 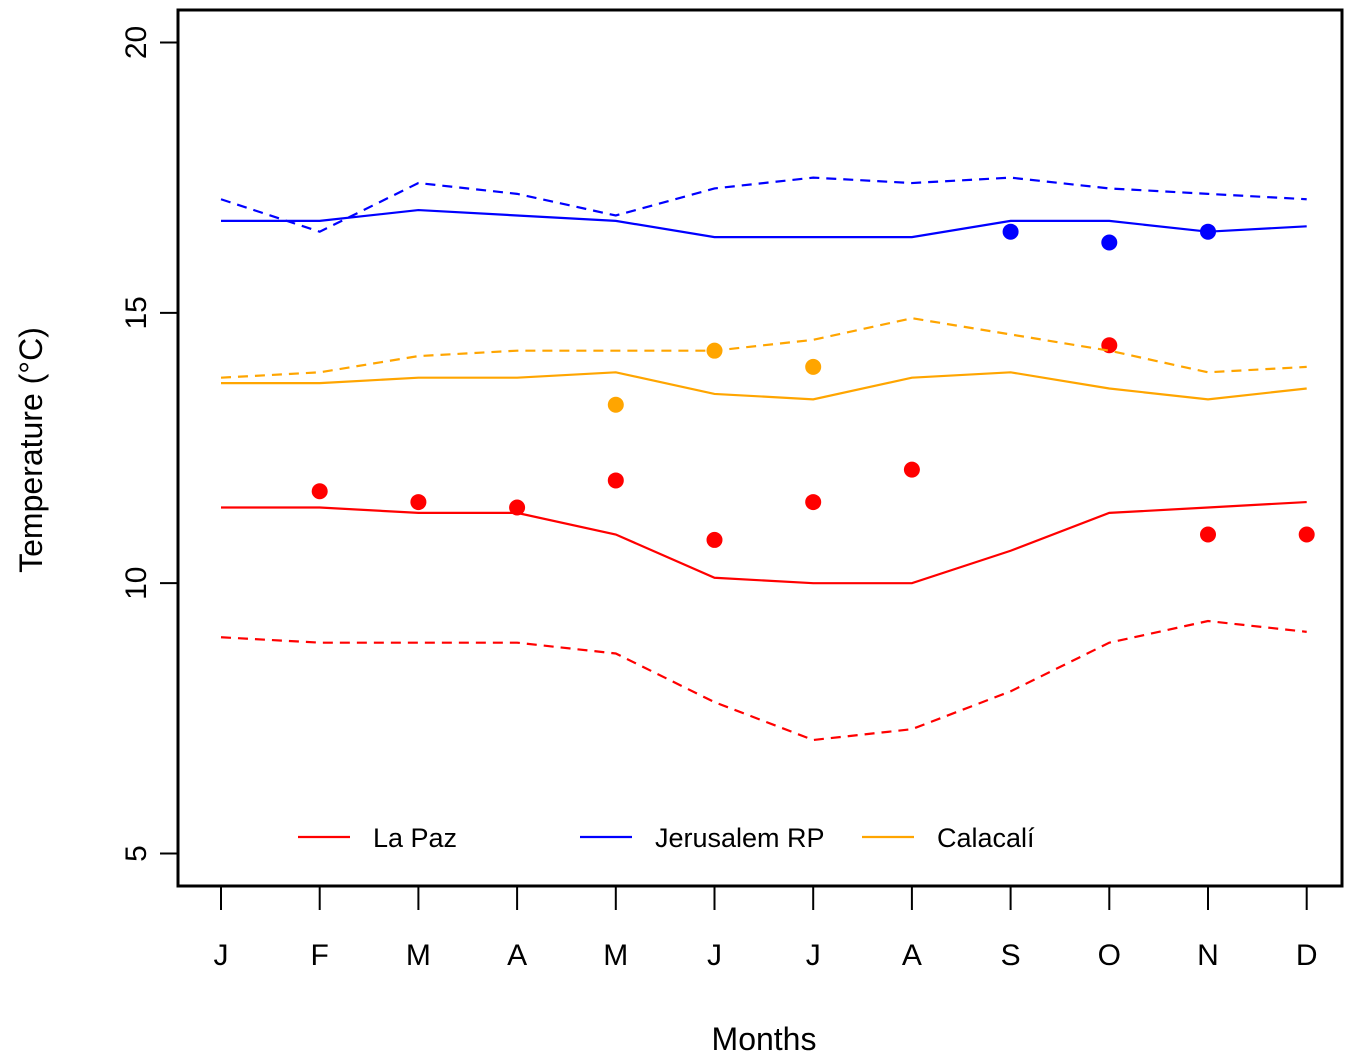 What do you see at coordinates (986, 838) in the screenshot?
I see `legend-label: Calacalí` at bounding box center [986, 838].